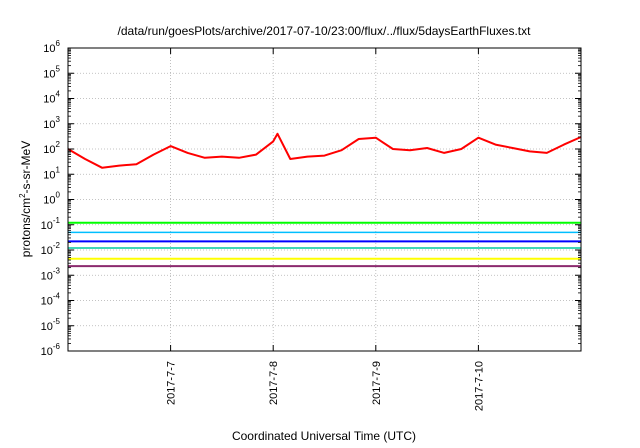 This screenshot has height=448, width=640. Describe the element at coordinates (51, 47) in the screenshot. I see `y-tick-label: 10⁶` at that location.